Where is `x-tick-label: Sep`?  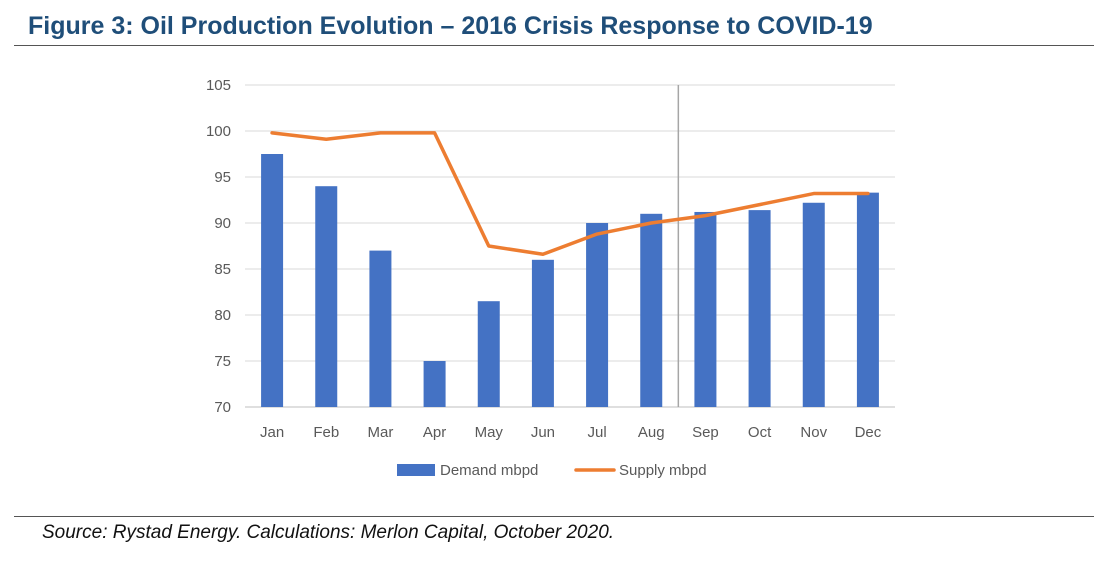
x-tick-label: Sep is located at coordinates (705, 432).